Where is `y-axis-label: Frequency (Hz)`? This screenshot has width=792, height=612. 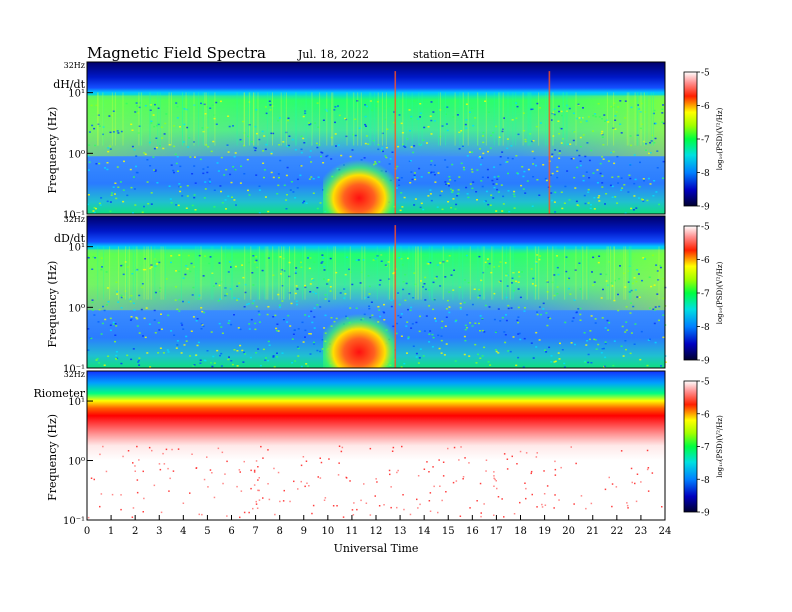
y-axis-label: Frequency (Hz) is located at coordinates (52, 150).